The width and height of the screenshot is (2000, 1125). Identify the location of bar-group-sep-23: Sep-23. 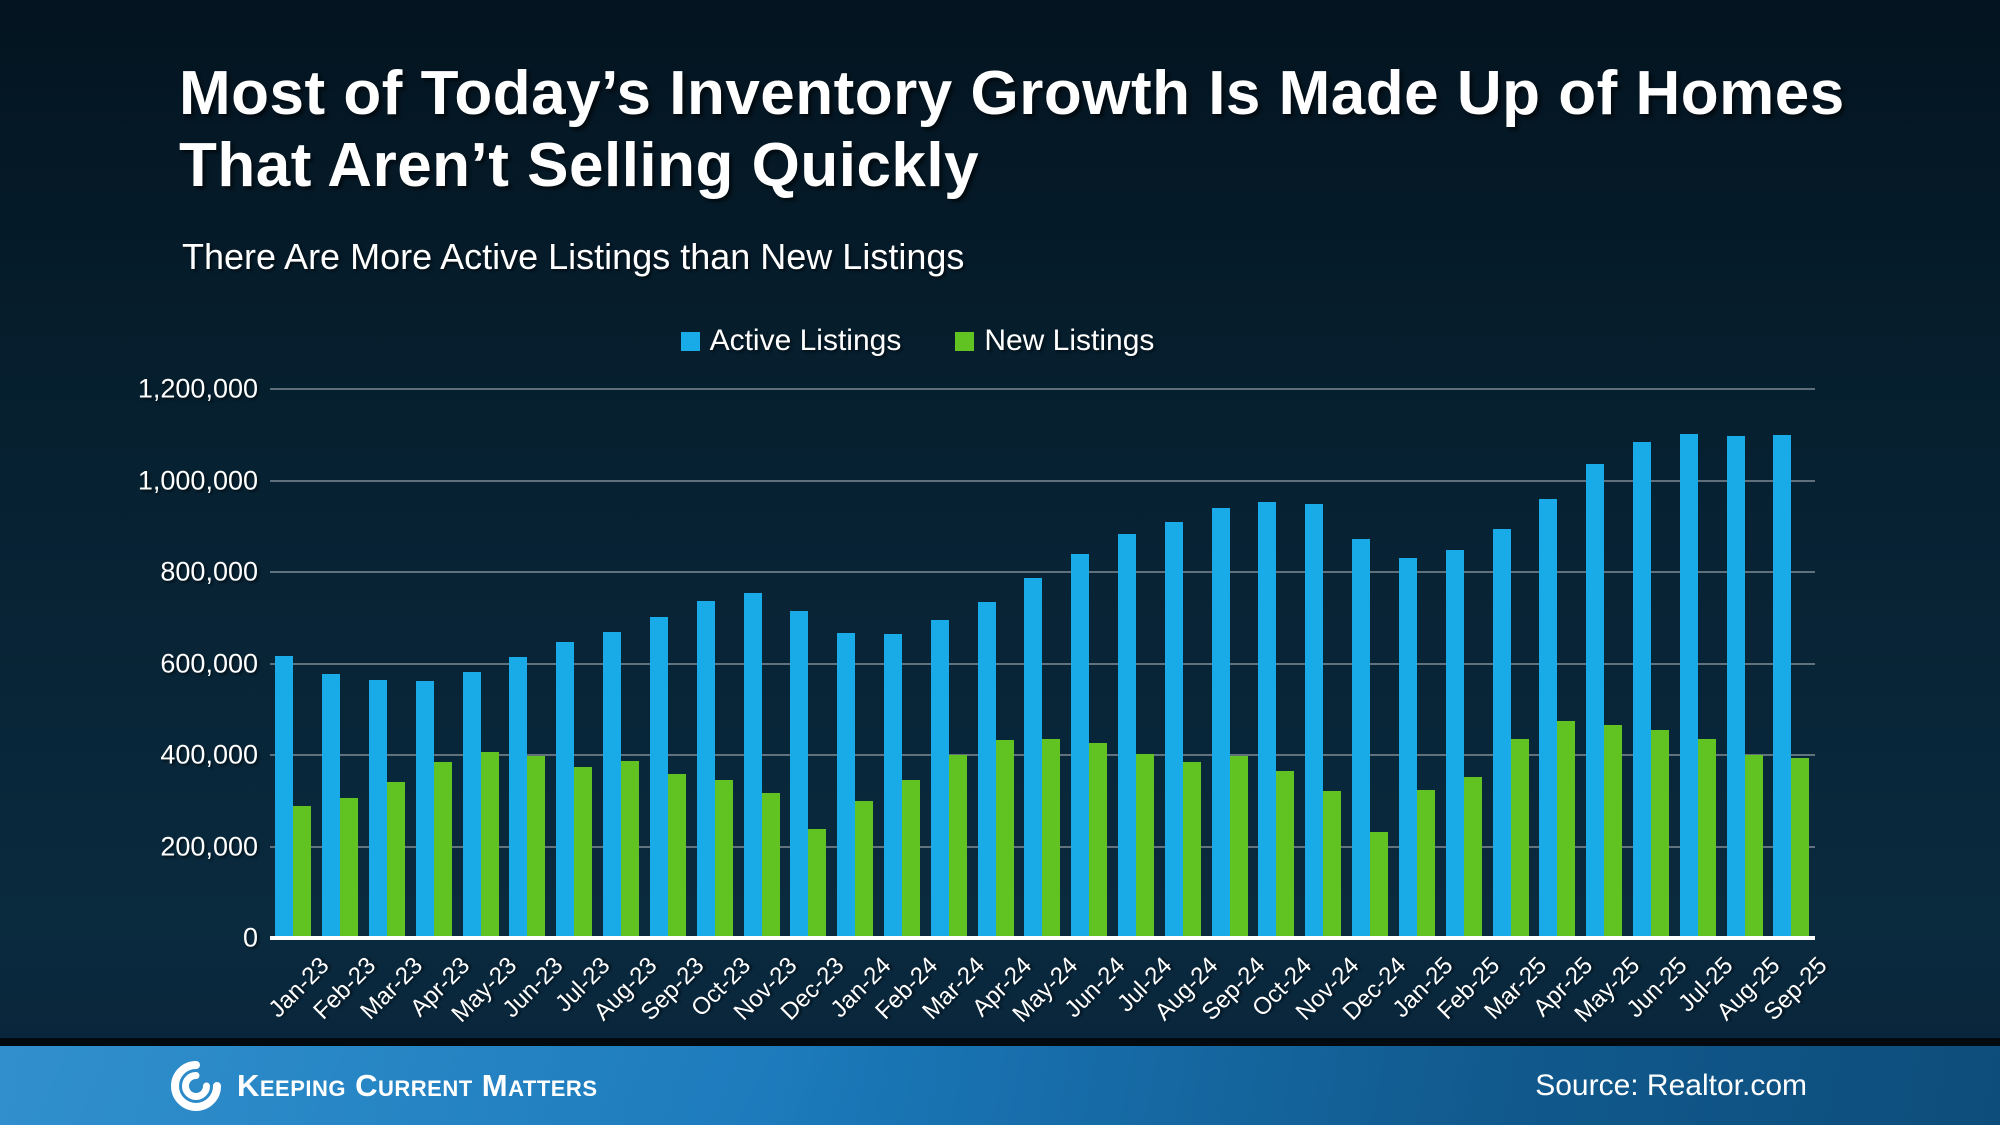
(672, 707).